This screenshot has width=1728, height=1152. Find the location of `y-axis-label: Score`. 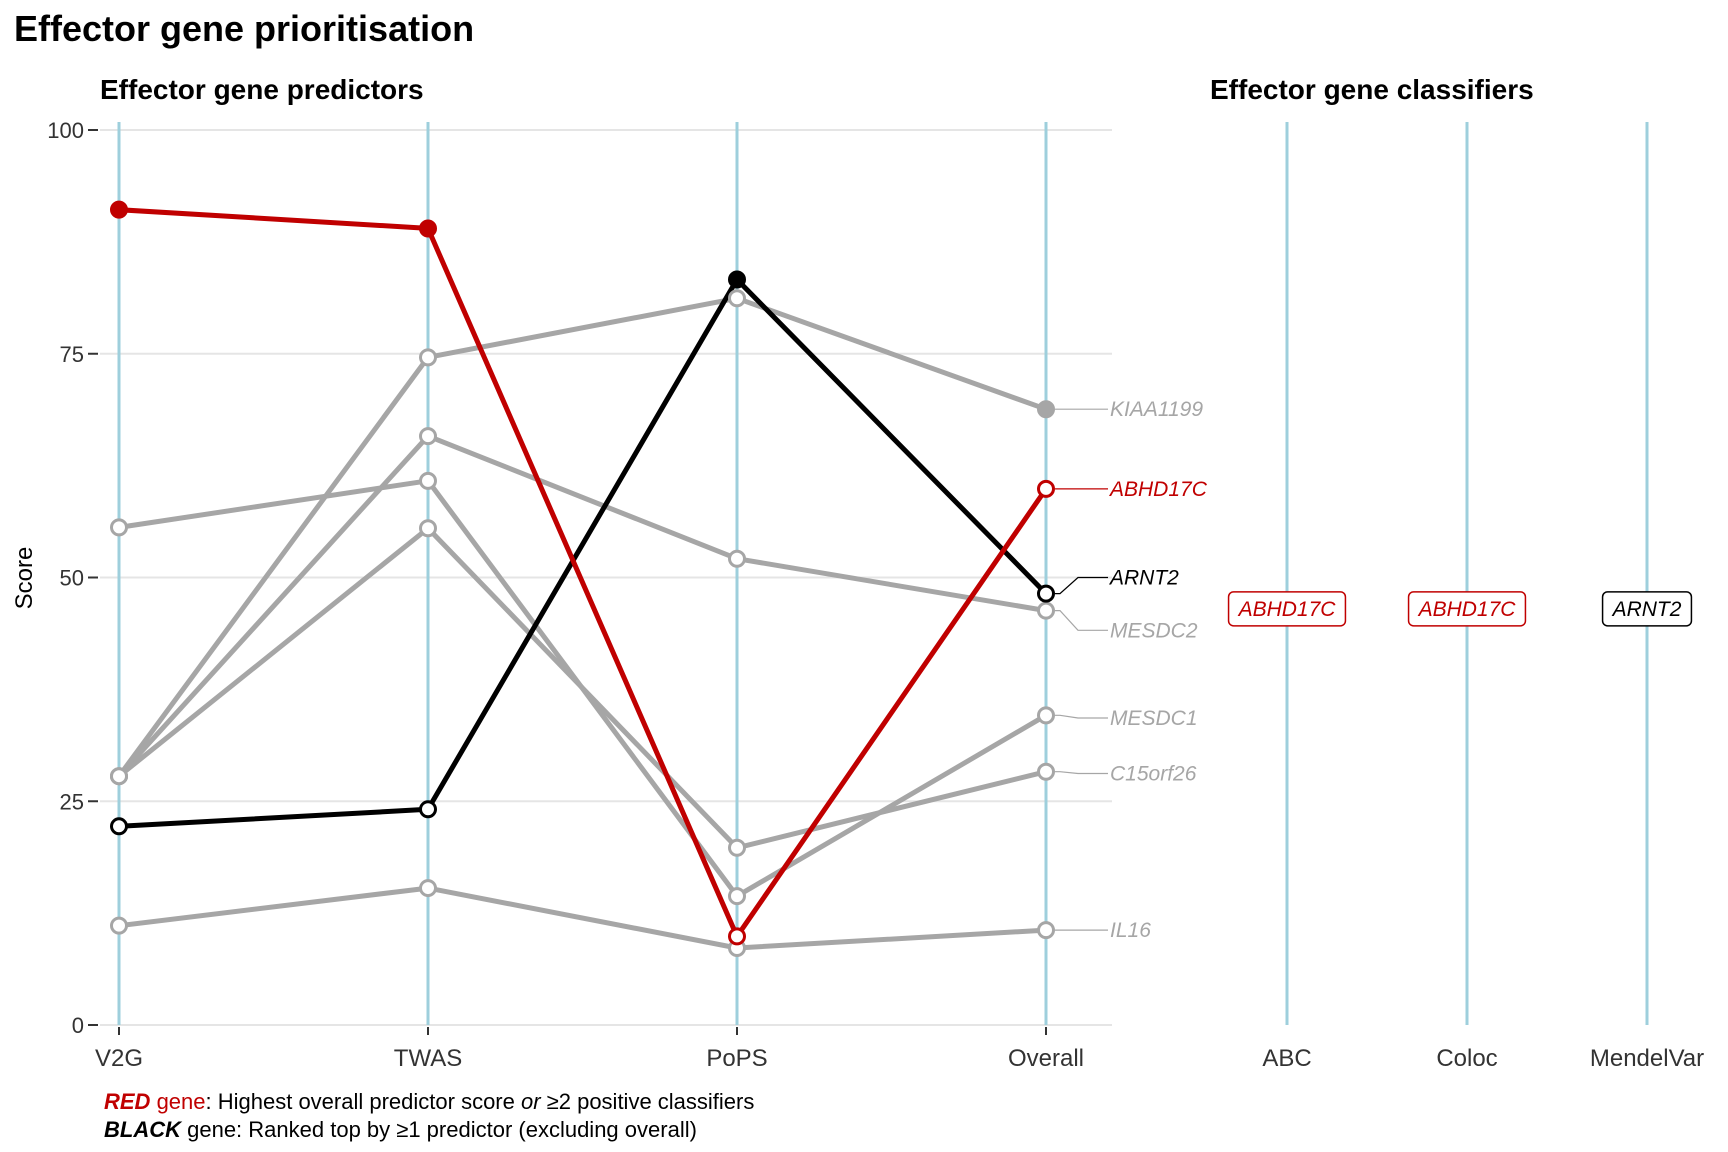

y-axis-label: Score is located at coordinates (24, 578).